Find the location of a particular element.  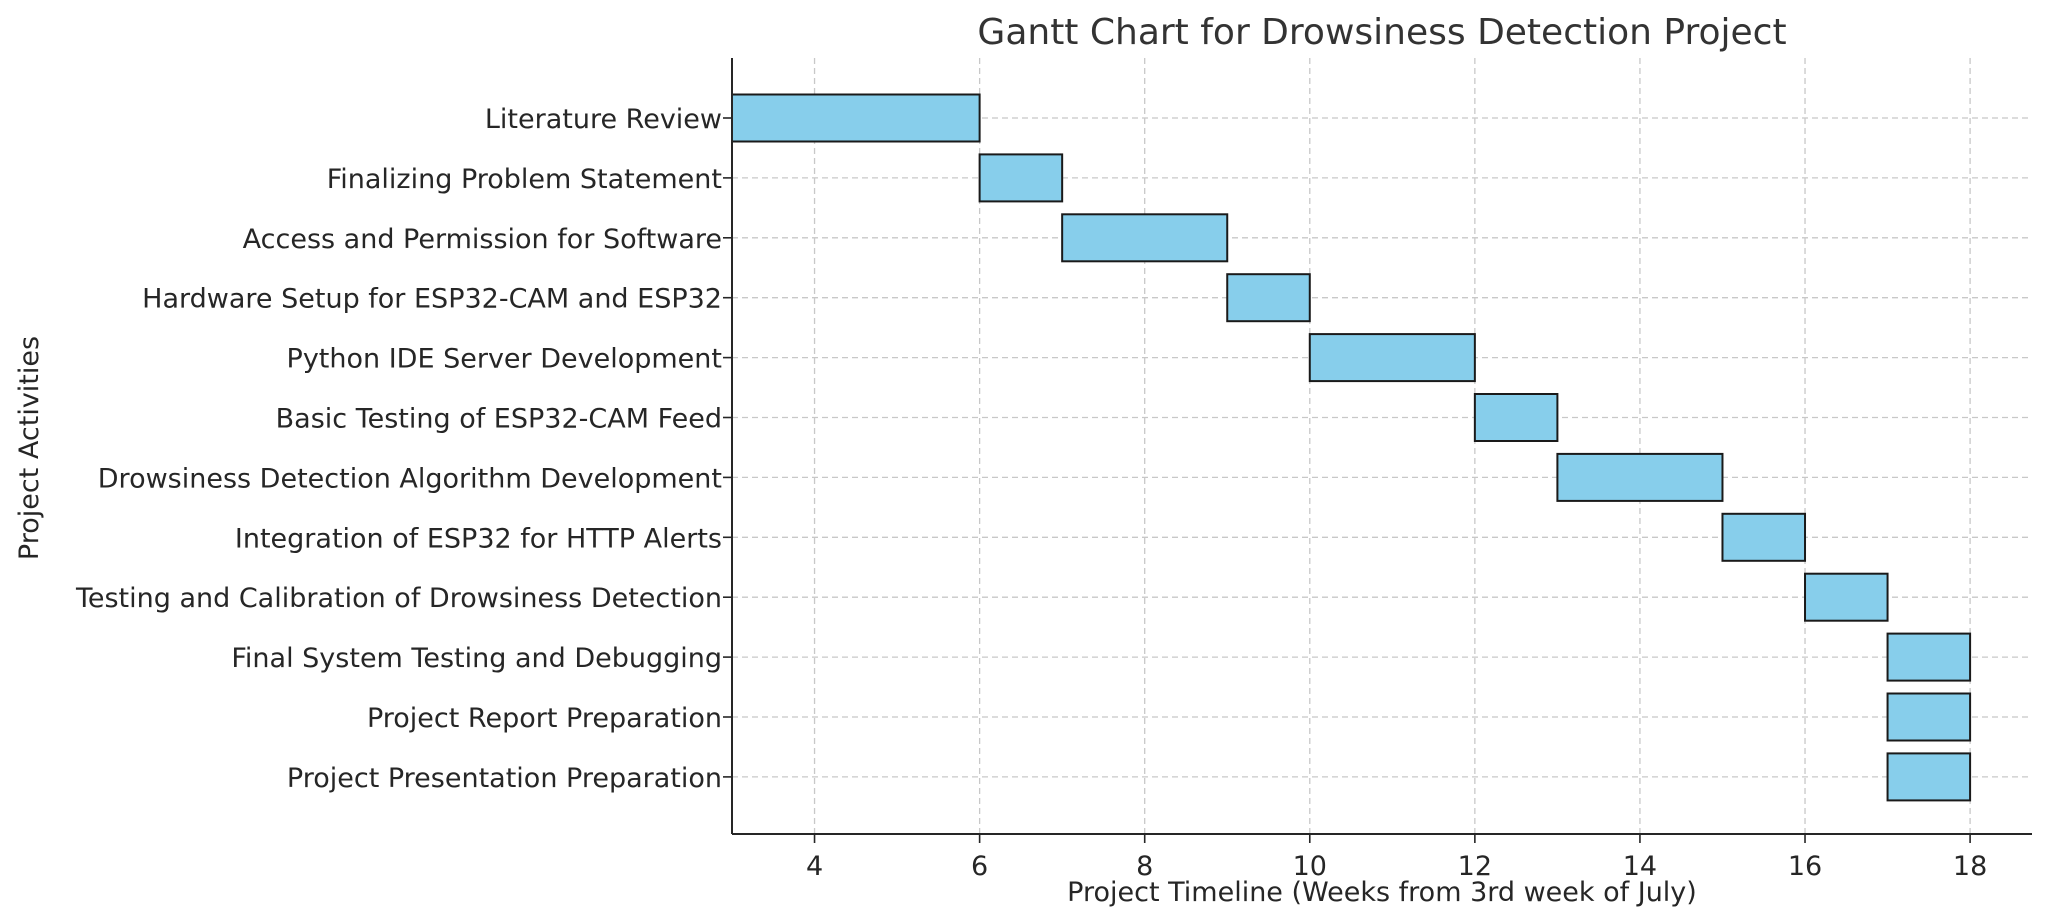

task-label: Integration of ESP32 for HTTP Alerts is located at coordinates (478, 538).